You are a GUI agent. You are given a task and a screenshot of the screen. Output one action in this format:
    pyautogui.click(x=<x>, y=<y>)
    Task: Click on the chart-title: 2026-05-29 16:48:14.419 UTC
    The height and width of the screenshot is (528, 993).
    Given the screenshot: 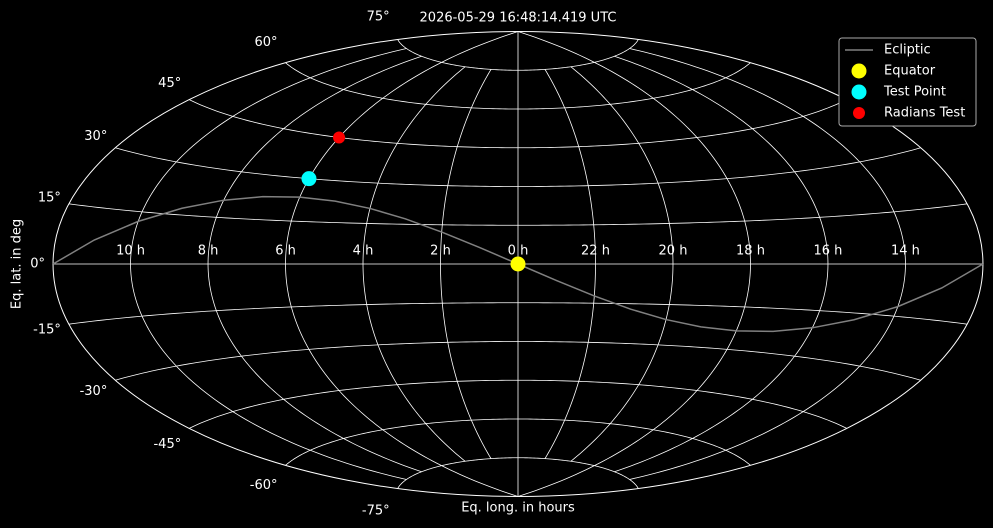 What is the action you would take?
    pyautogui.click(x=518, y=18)
    